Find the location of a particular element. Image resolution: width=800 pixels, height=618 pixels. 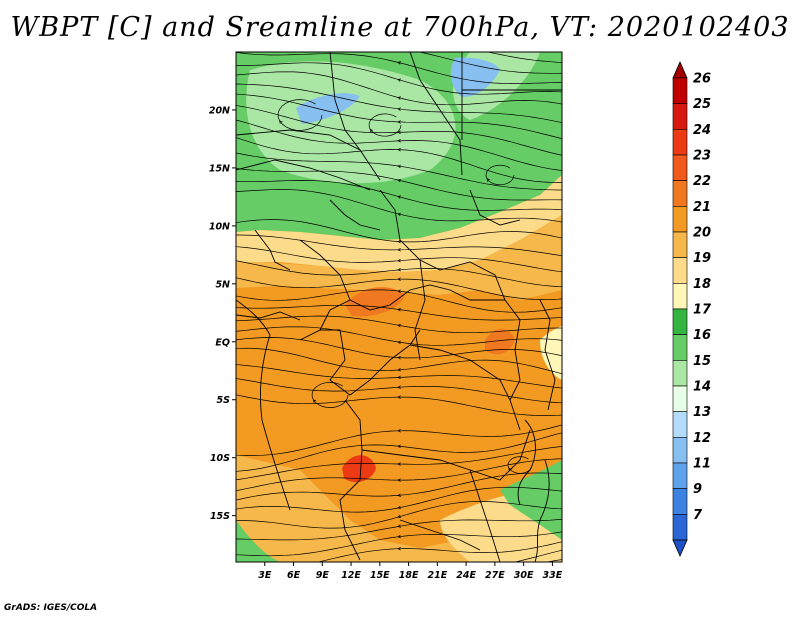

colorbar-label: 14 is located at coordinates (702, 387).